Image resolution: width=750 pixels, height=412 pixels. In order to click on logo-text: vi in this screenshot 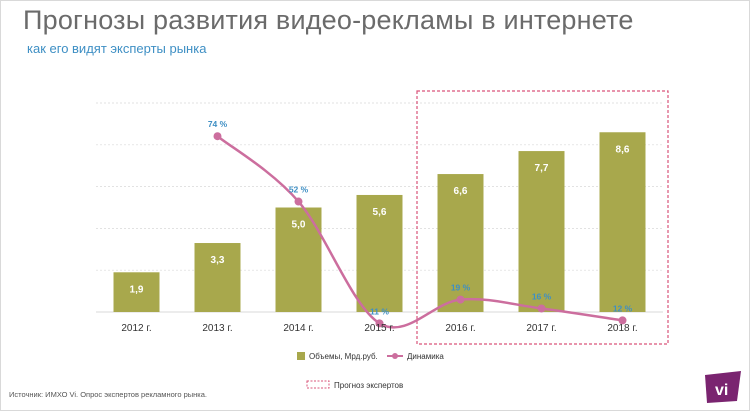, I will do `click(721, 390)`.